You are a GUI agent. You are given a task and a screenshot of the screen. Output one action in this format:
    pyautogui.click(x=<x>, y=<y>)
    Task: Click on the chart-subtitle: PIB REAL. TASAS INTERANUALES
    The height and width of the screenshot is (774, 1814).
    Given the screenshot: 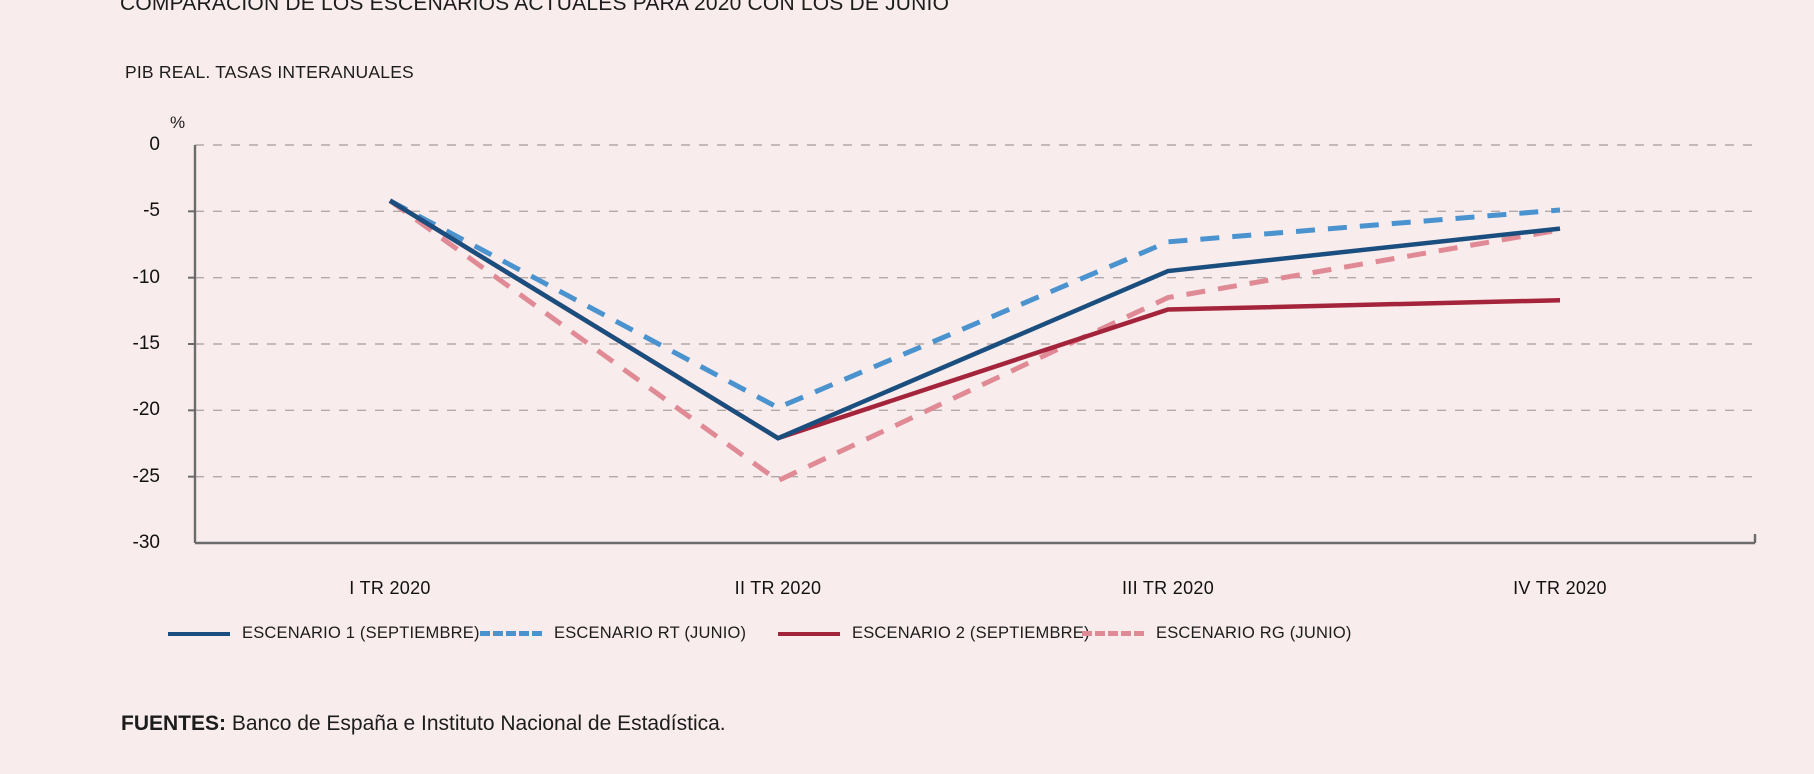 What is the action you would take?
    pyautogui.click(x=269, y=72)
    